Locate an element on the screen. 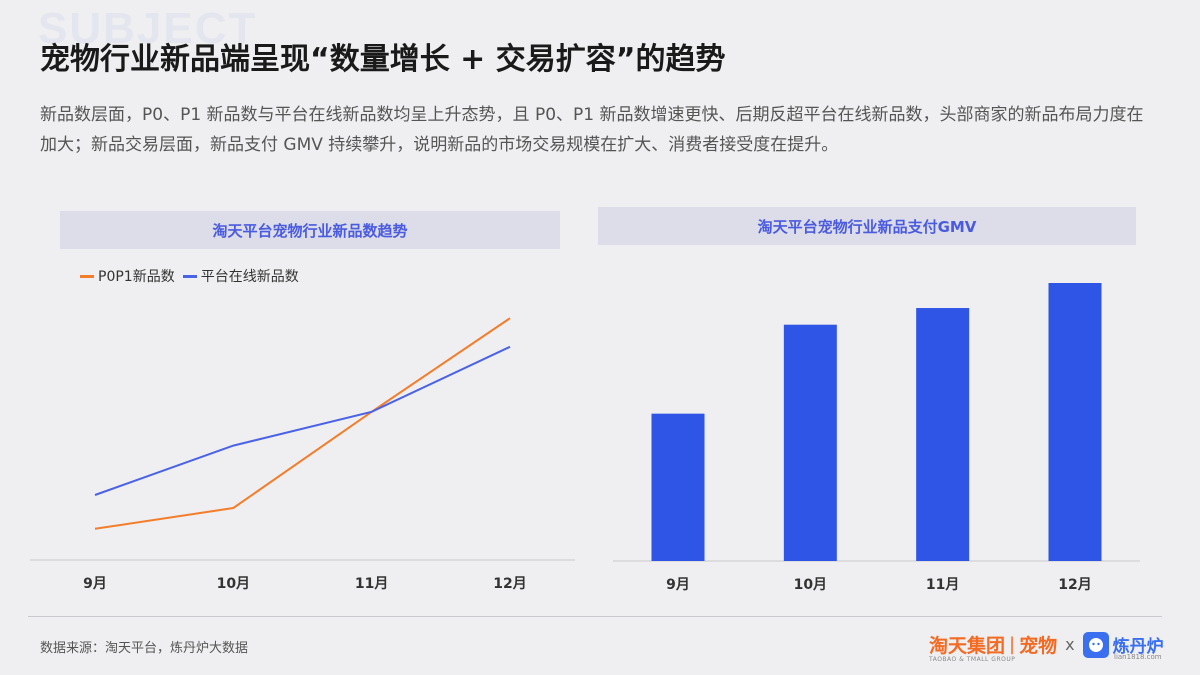  legend-swatch-platform is located at coordinates (189, 276).